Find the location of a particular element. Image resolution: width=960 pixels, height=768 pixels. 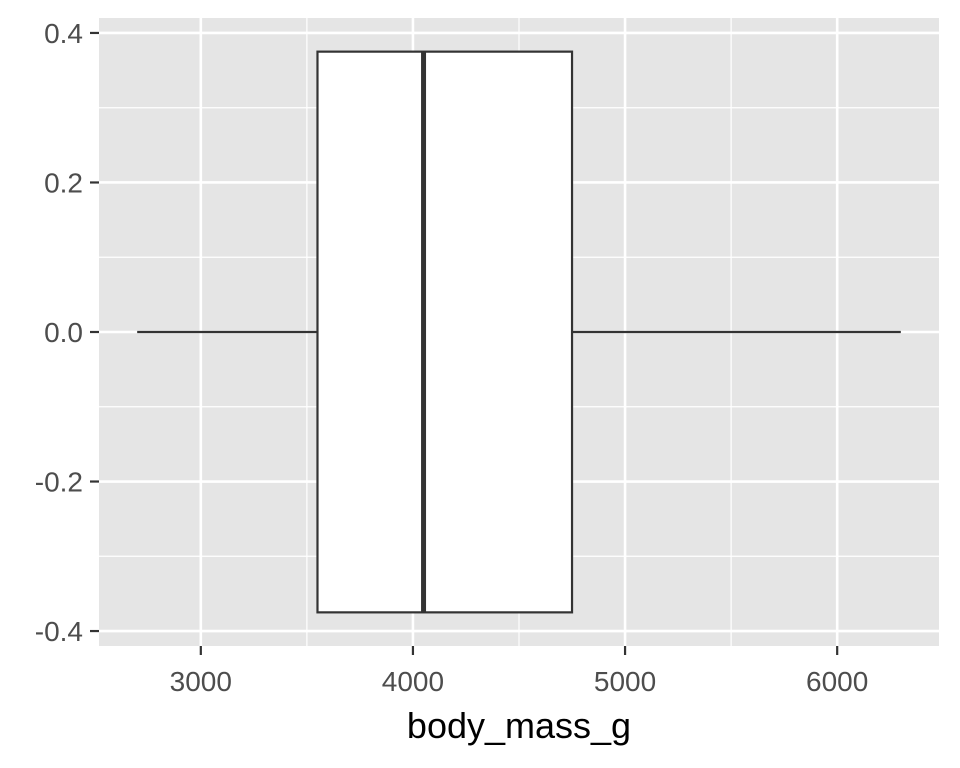

x-tick-label: 5000 is located at coordinates (625, 681).